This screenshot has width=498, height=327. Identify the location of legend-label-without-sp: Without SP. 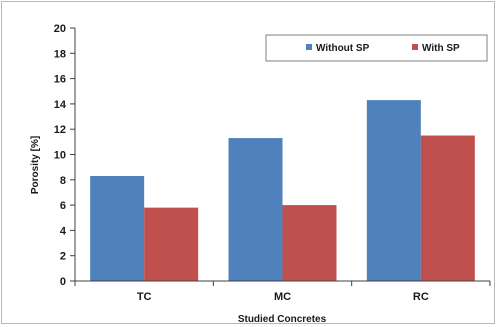
(343, 48).